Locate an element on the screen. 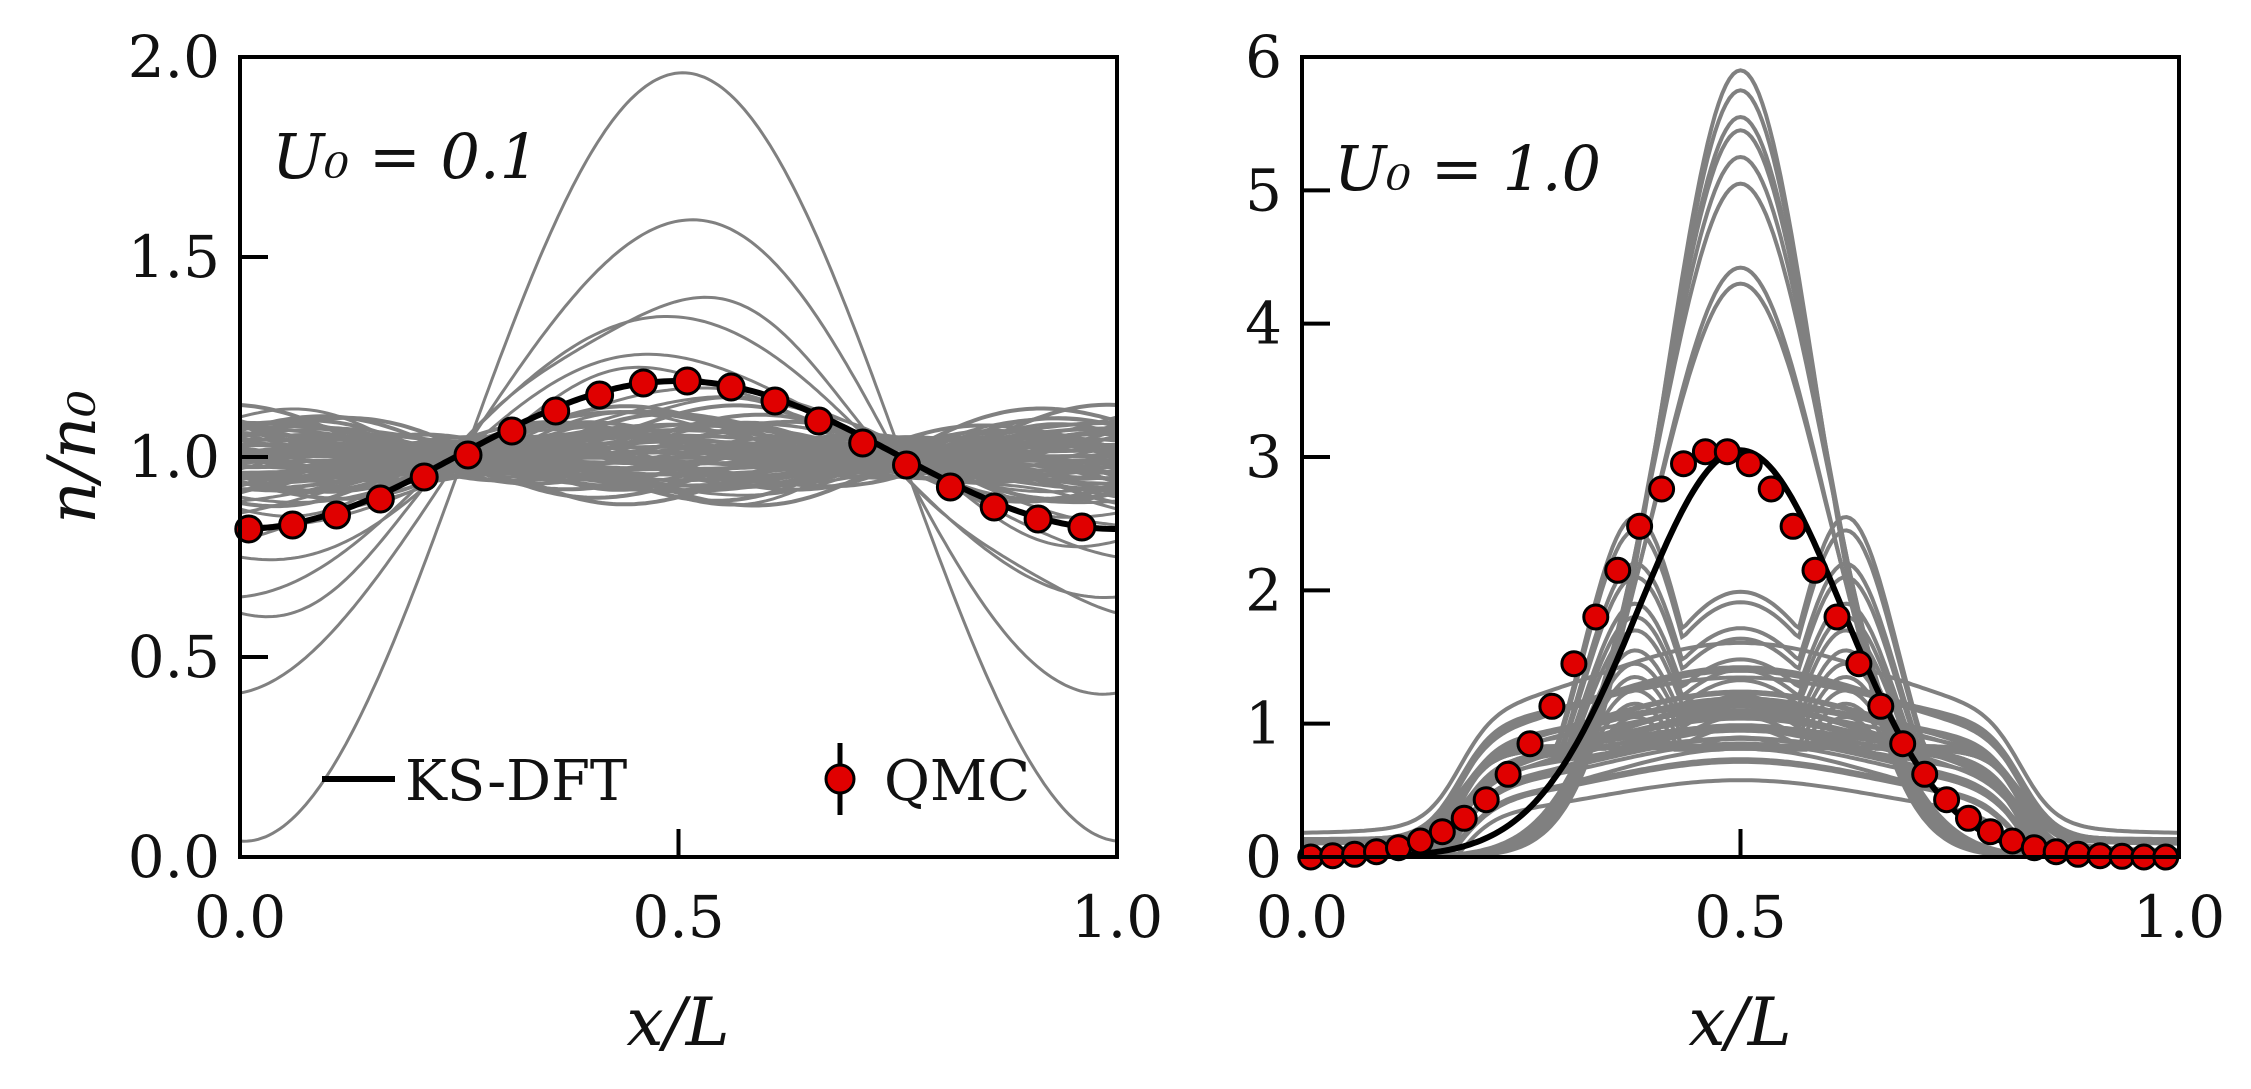 This screenshot has width=2251, height=1089. right-annotation: U₀ = 1.0 is located at coordinates (1467, 168).